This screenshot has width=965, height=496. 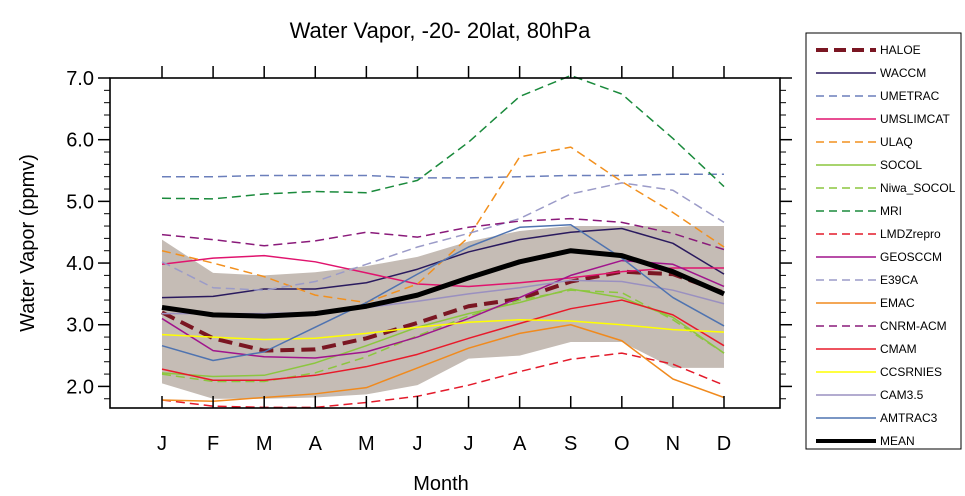 I want to click on legend-label: WACCM, so click(x=903, y=73).